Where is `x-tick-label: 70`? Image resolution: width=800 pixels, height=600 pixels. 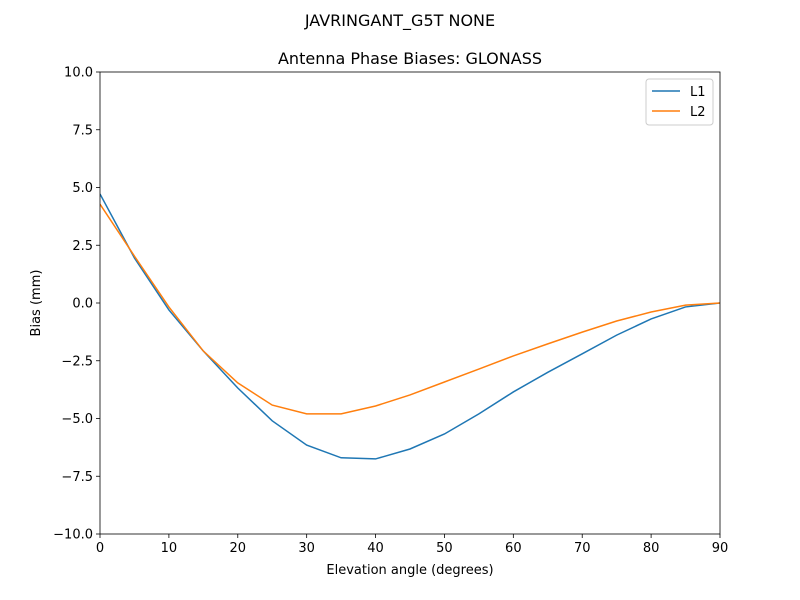 x-tick-label: 70 is located at coordinates (582, 548).